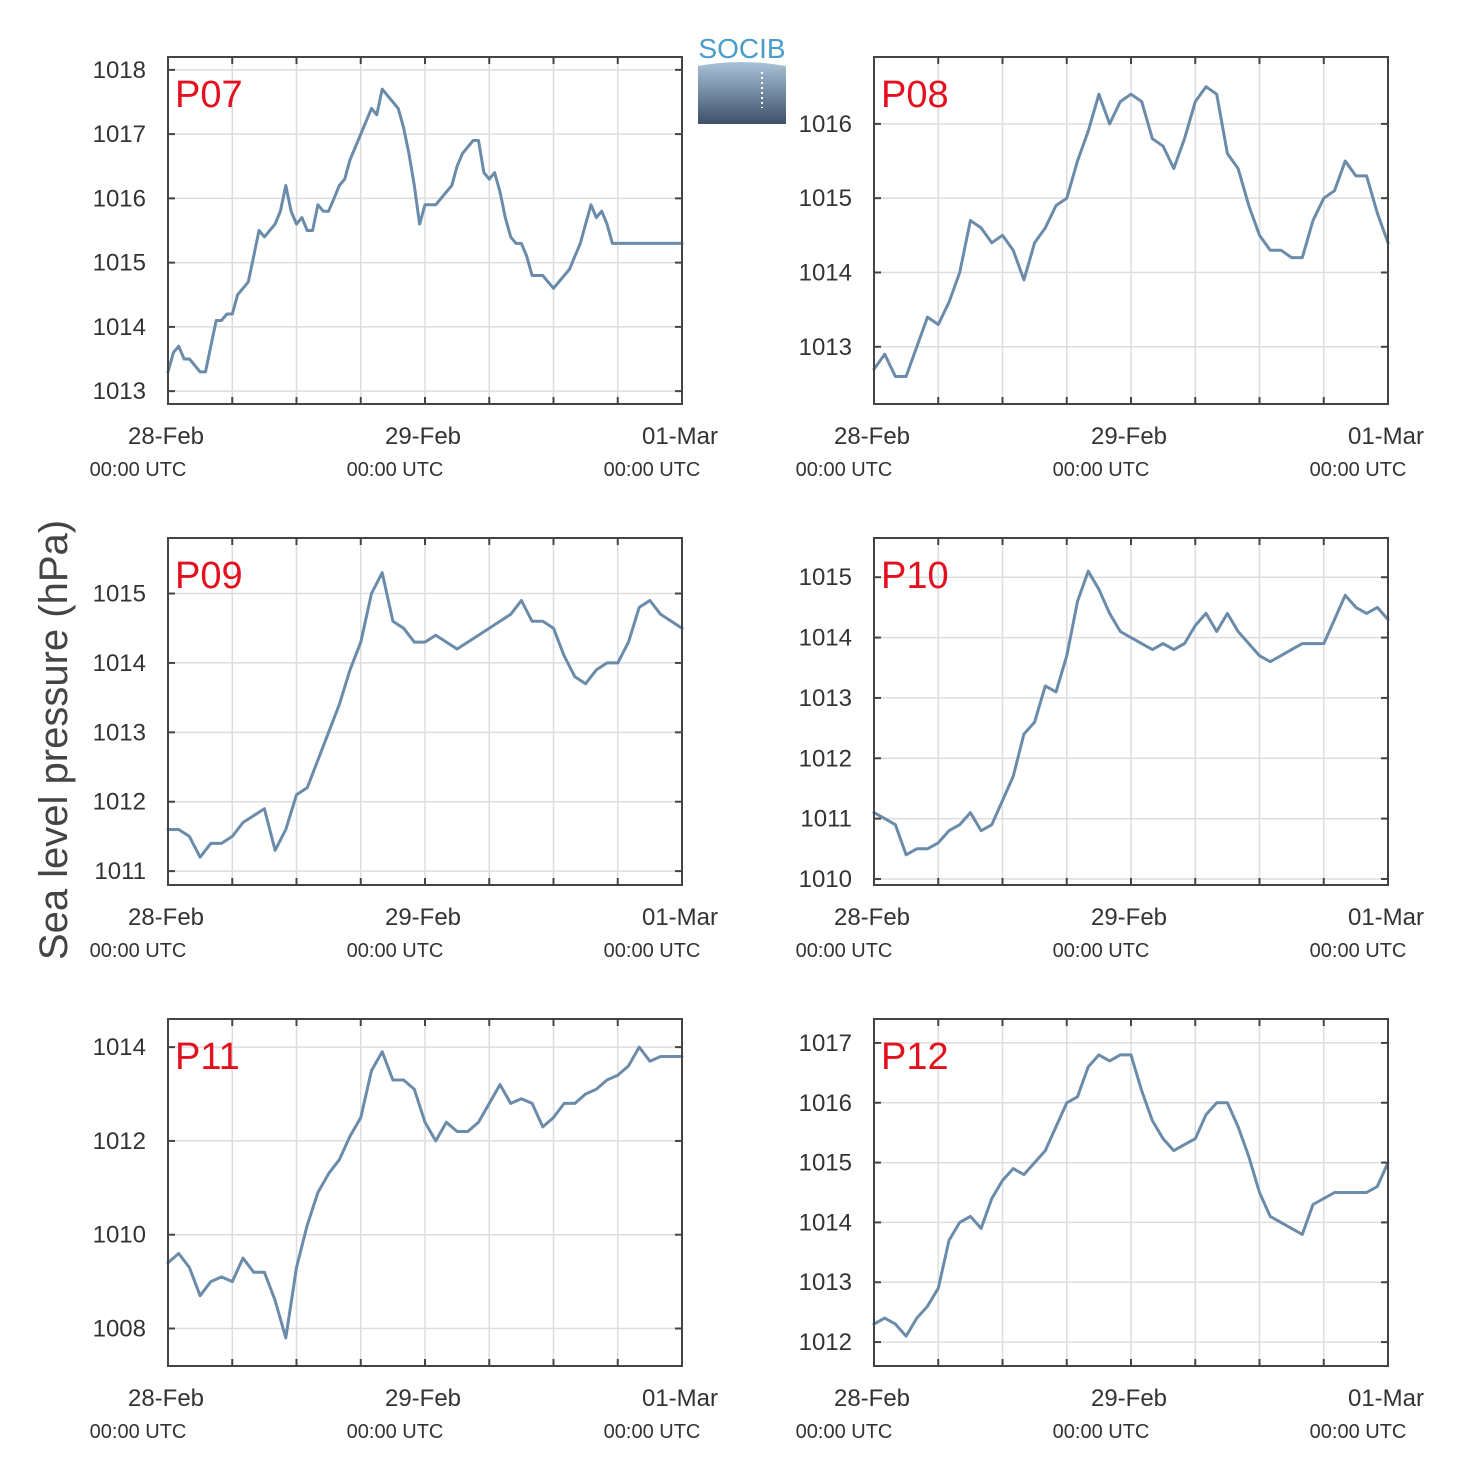 Image resolution: width=1461 pixels, height=1474 pixels. Describe the element at coordinates (119, 70) in the screenshot. I see `y-tick-label: 1018` at that location.